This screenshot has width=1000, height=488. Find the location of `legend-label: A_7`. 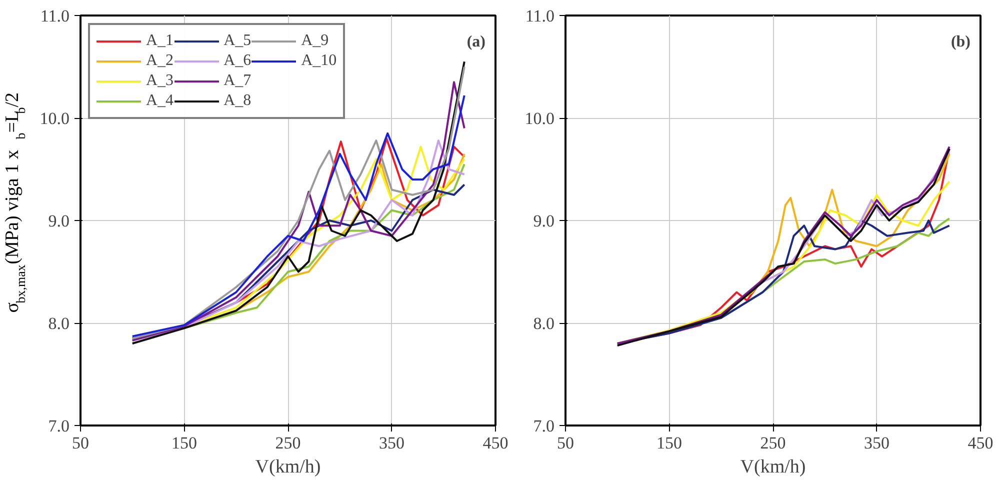

legend-label: A_7 is located at coordinates (238, 81).